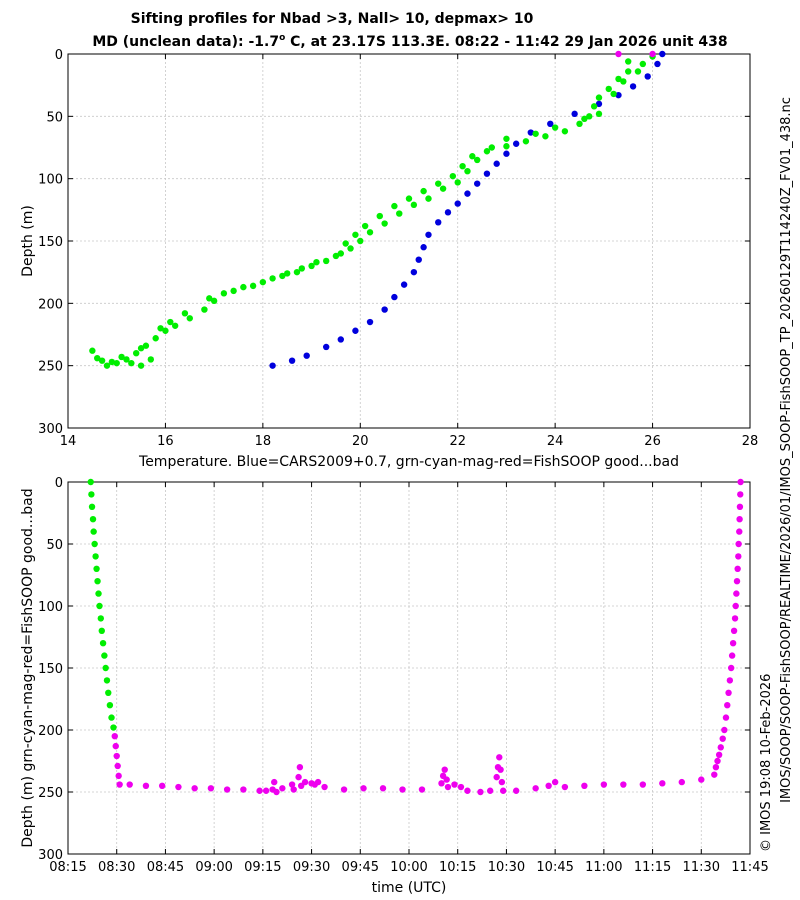 This screenshot has width=800, height=900. What do you see at coordinates (54, 545) in the screenshot?
I see `time-y-tick-label: 50` at bounding box center [54, 545].